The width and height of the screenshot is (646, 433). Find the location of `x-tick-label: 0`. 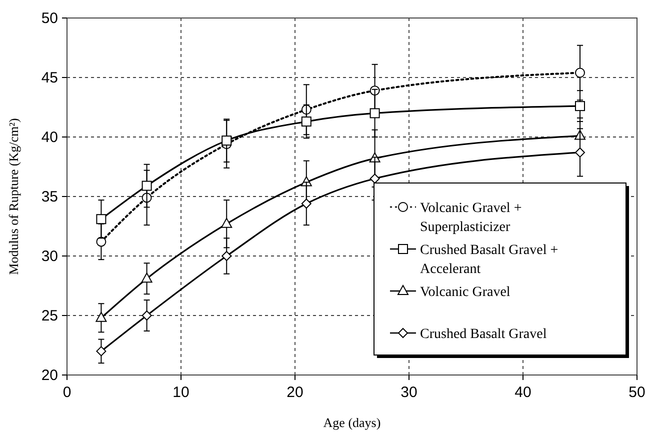

x-tick-label: 0 is located at coordinates (67, 392).